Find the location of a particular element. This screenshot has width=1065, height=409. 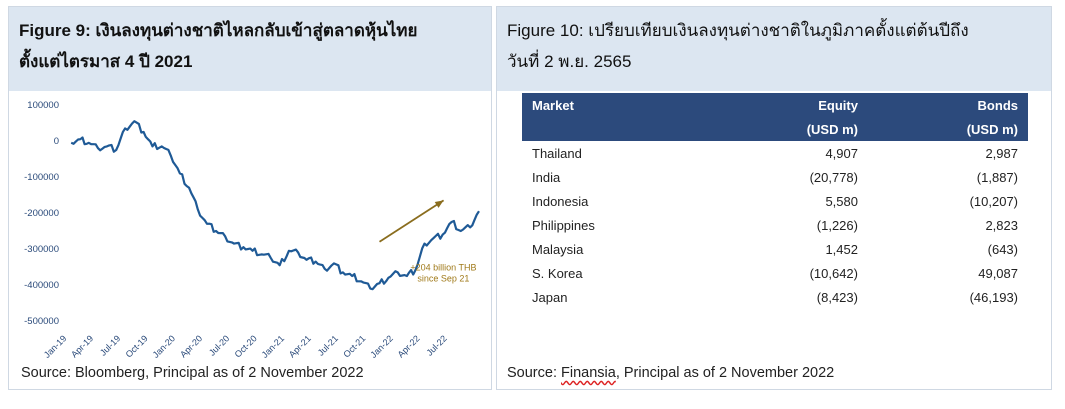

col-header-bonds: Bonds is located at coordinates (947, 105).